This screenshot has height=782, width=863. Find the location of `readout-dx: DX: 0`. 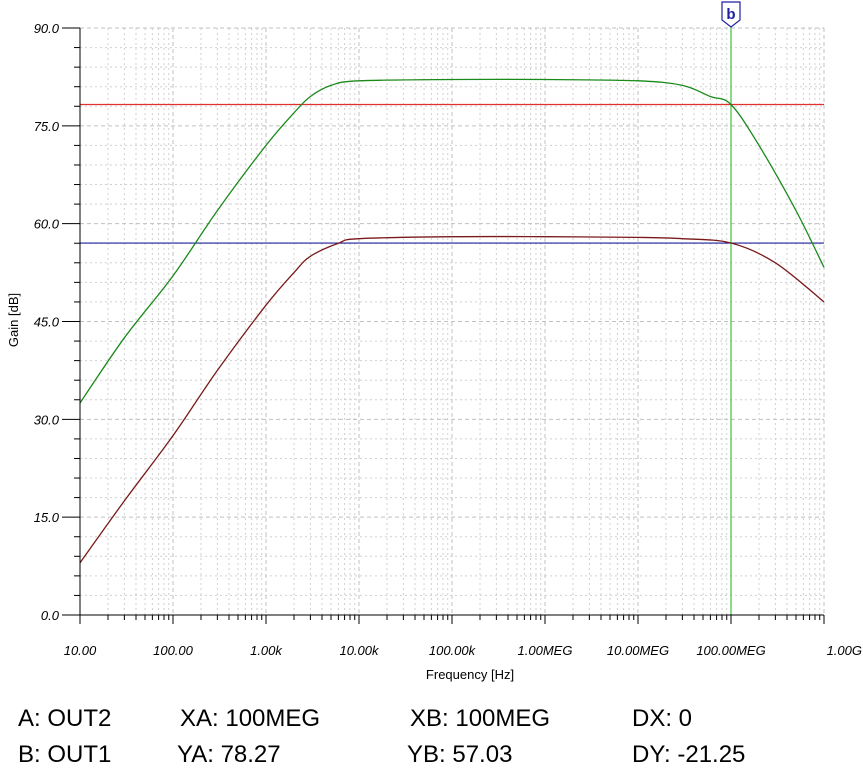

readout-dx: DX: 0 is located at coordinates (662, 718).